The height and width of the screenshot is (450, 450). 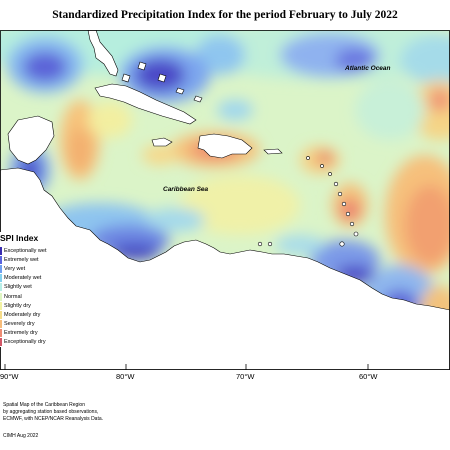 What do you see at coordinates (22, 314) in the screenshot?
I see `legend-label: Moderately dry` at bounding box center [22, 314].